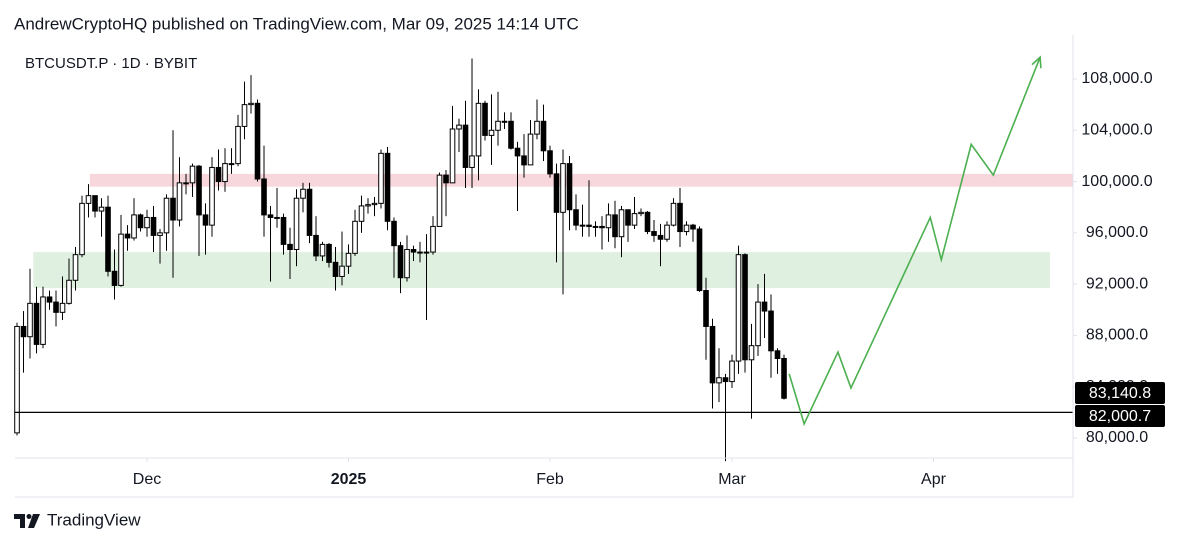  What do you see at coordinates (349, 479) in the screenshot?
I see `x-tick-label: 2025` at bounding box center [349, 479].